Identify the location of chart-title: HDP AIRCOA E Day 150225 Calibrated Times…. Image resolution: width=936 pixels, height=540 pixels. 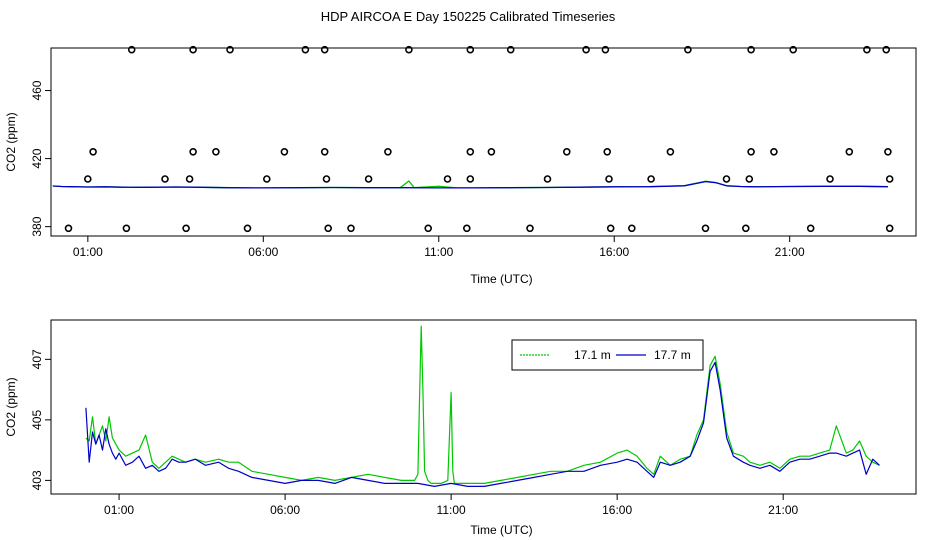
(468, 16).